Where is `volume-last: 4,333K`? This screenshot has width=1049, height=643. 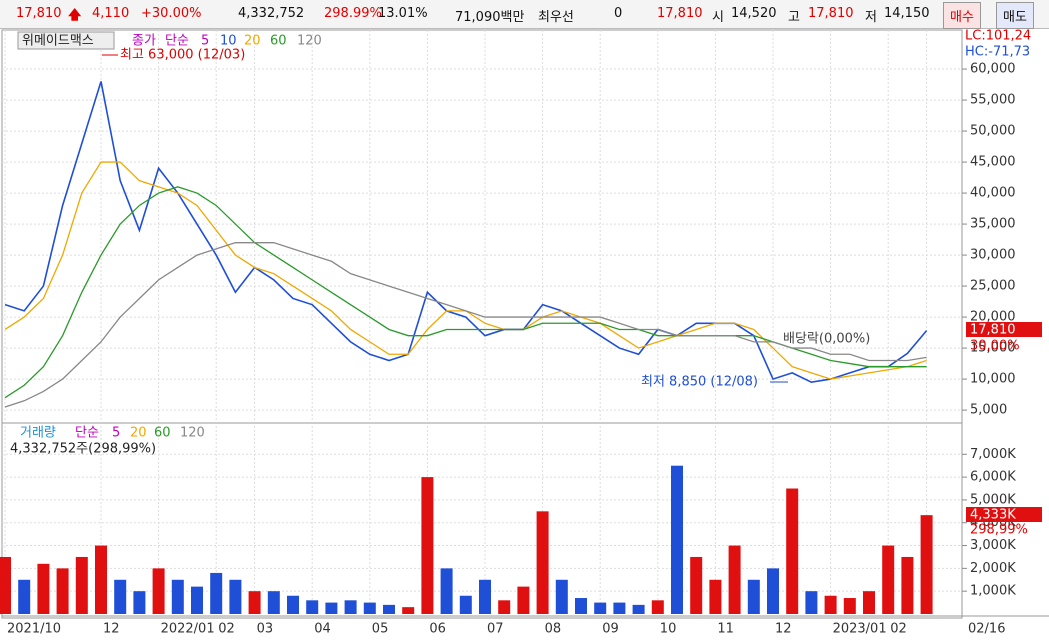
volume-last: 4,333K is located at coordinates (993, 515).